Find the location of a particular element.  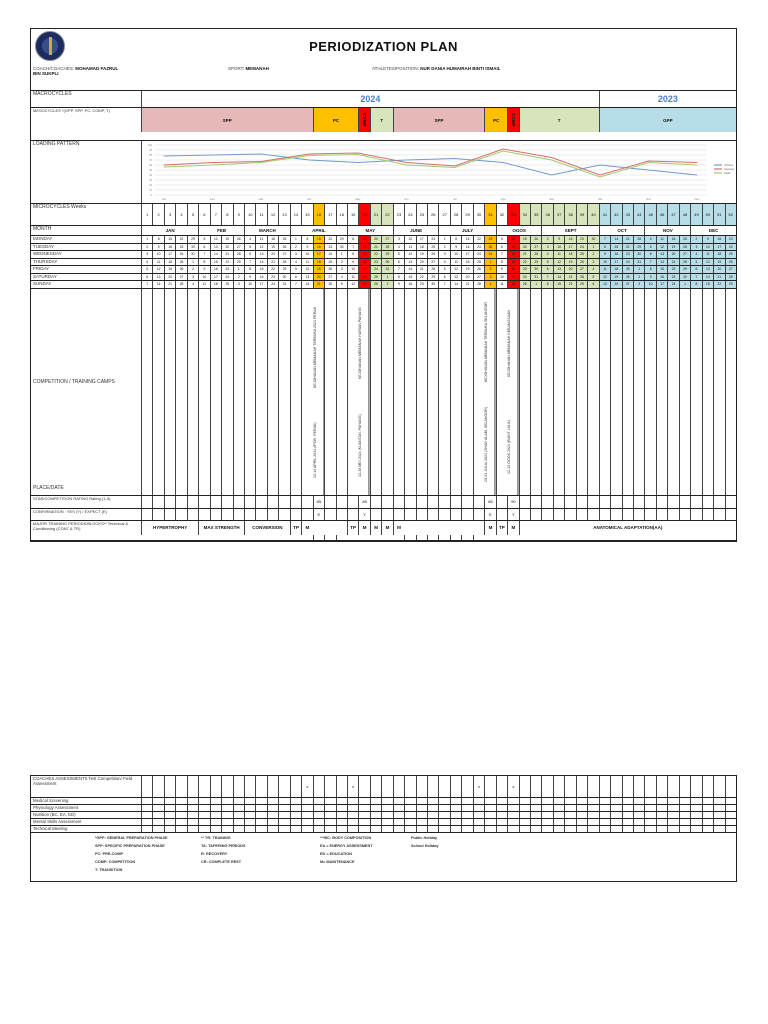

assessment-cell: x is located at coordinates (478, 786).